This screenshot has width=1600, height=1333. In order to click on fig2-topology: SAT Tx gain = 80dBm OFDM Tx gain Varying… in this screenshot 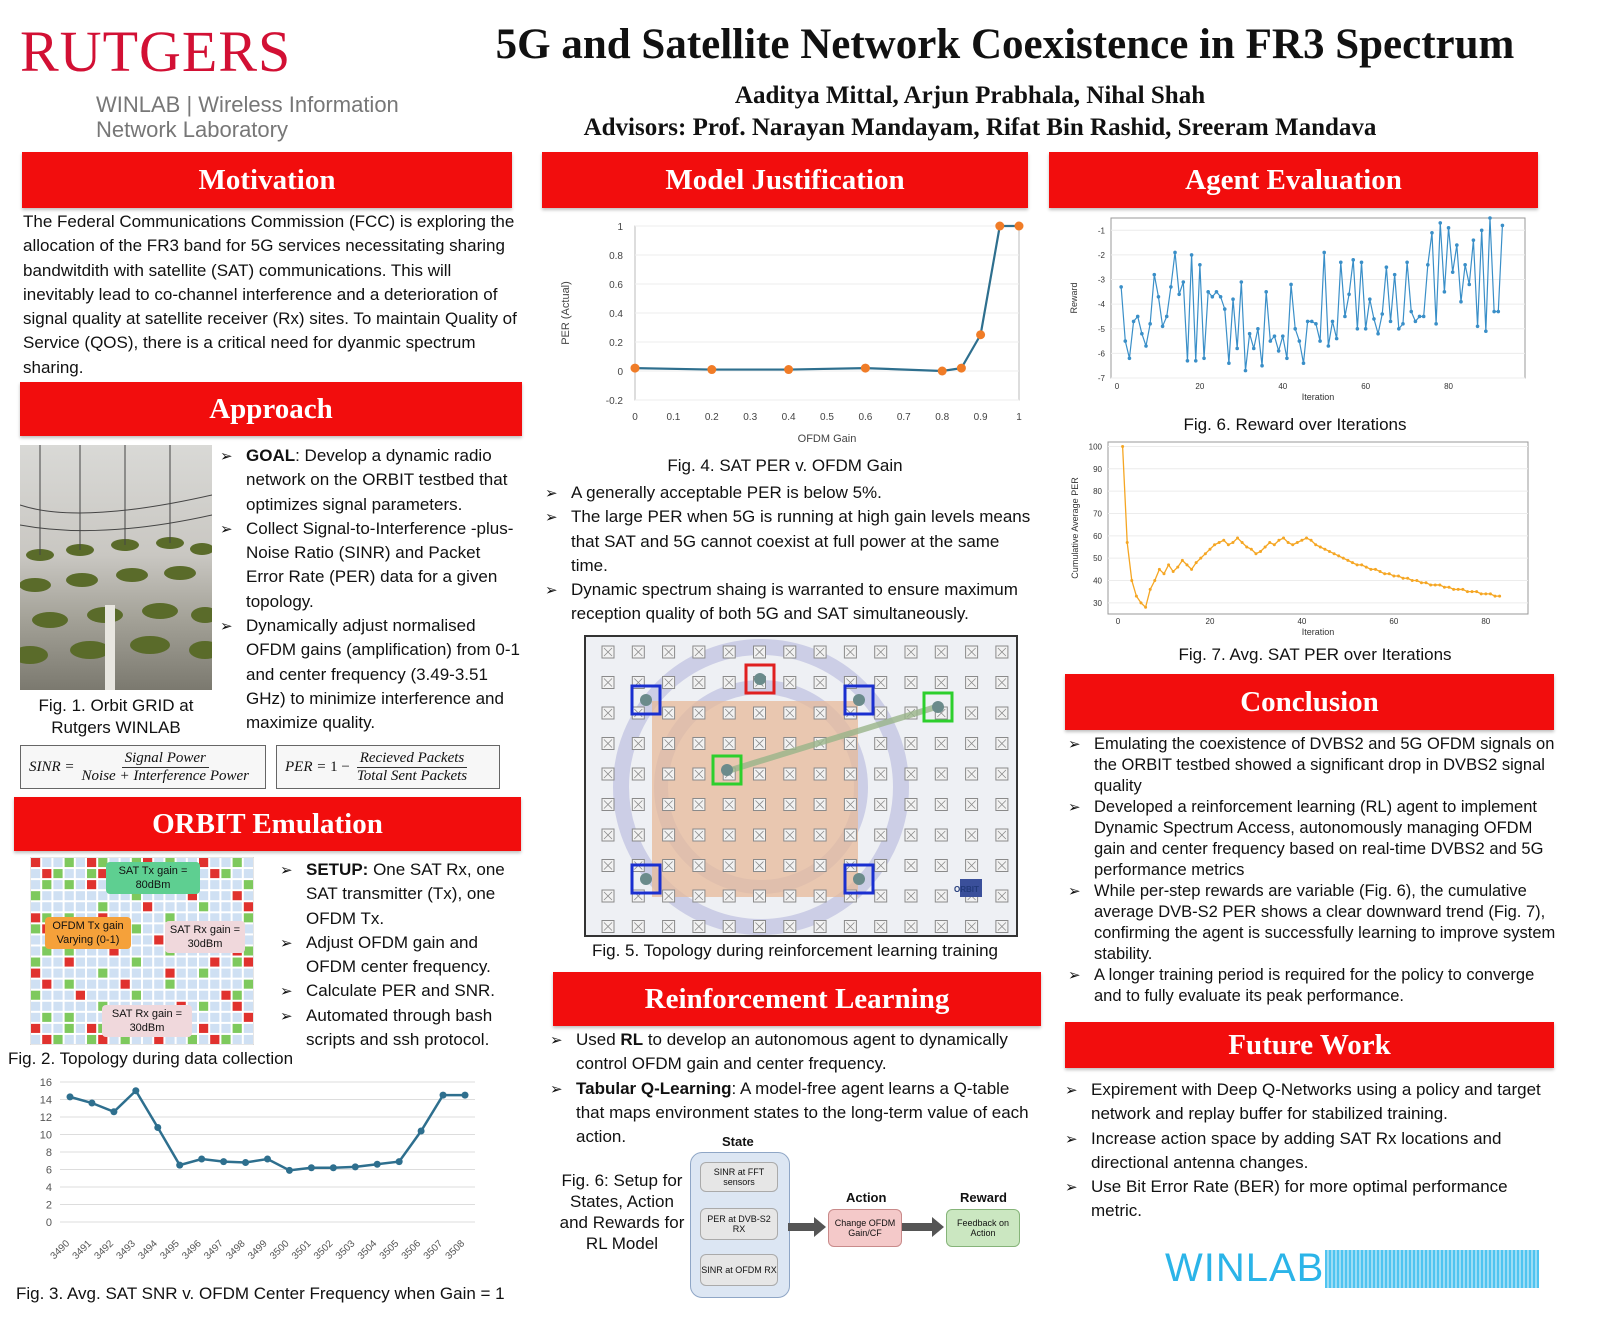, I will do `click(142, 951)`.